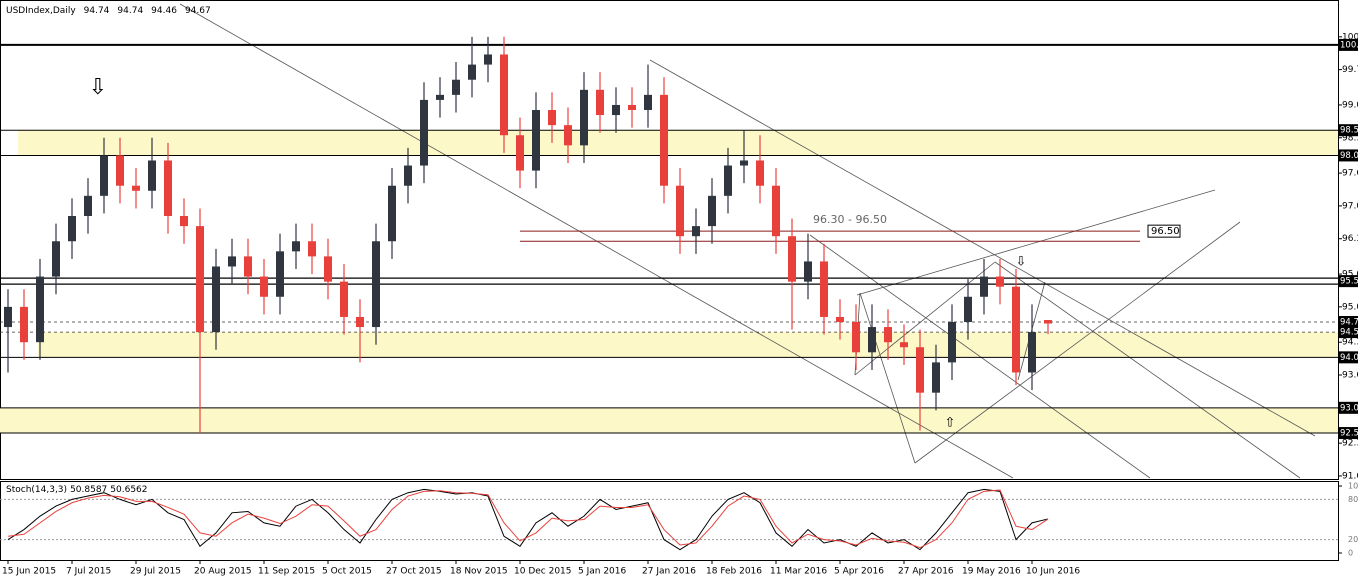 The height and width of the screenshot is (581, 1358). I want to click on level-label: 94.50, so click(1349, 333).